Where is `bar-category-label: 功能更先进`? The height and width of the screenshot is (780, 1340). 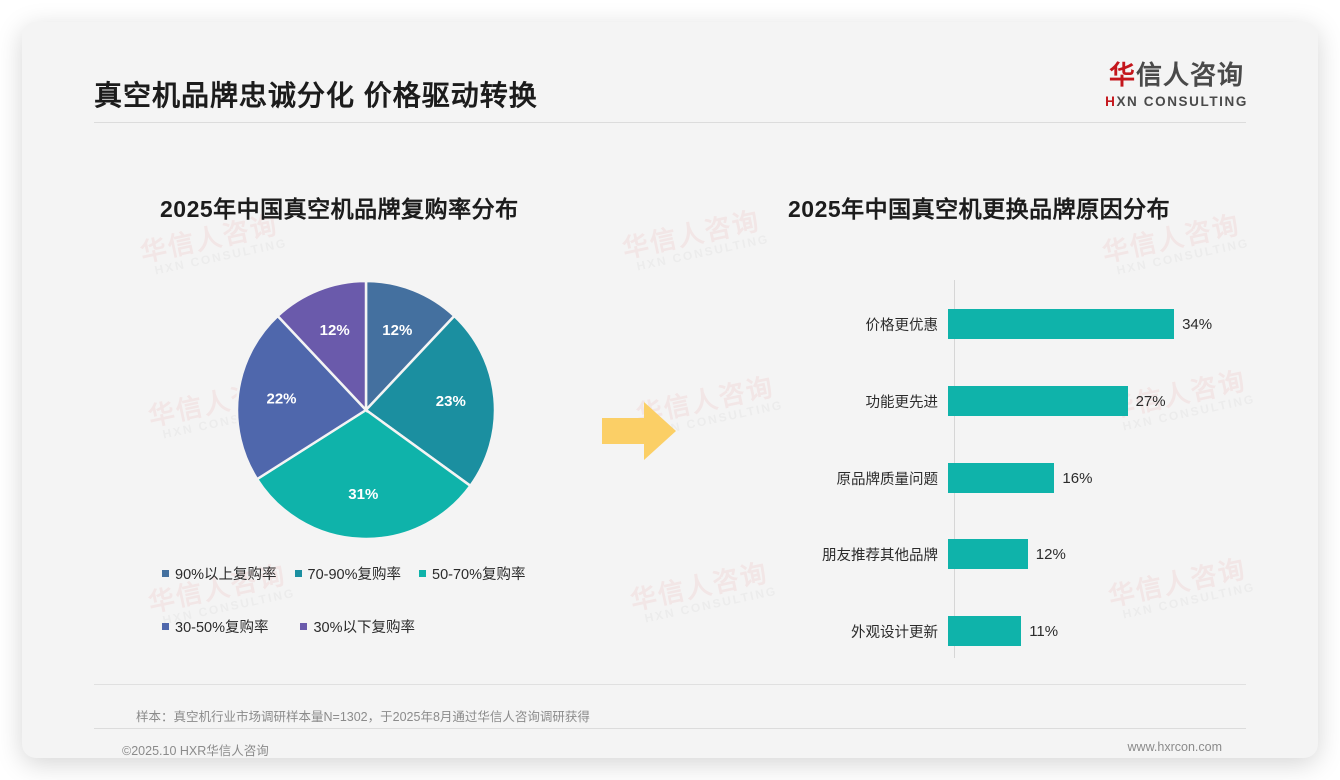
bar-category-label: 功能更先进 is located at coordinates (902, 402).